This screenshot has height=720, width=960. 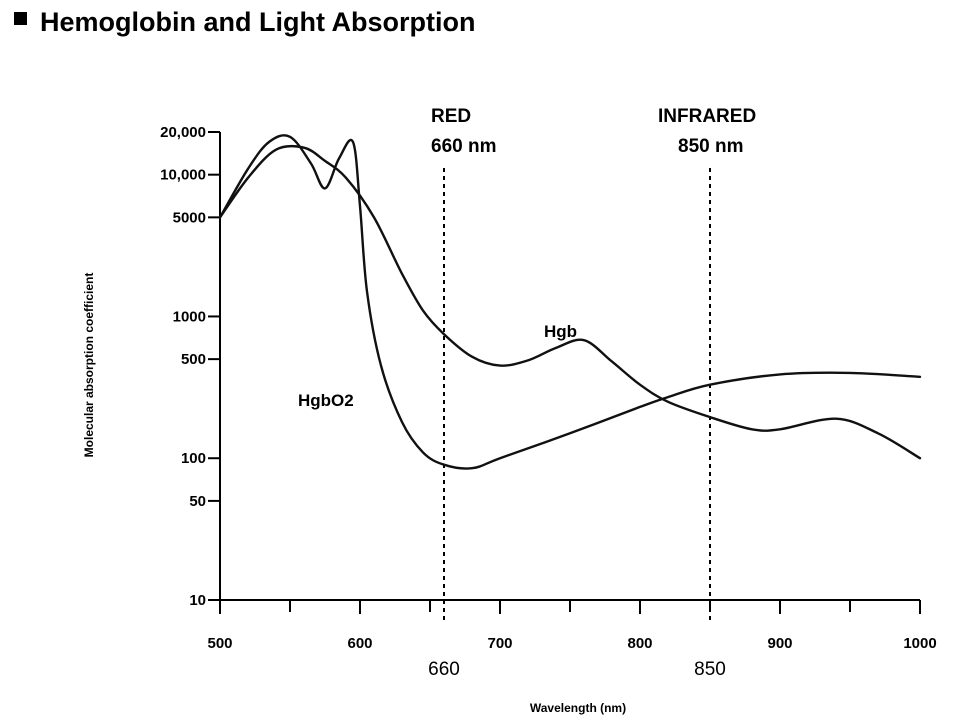 I want to click on y-tick-label: 20,000, so click(x=183, y=132).